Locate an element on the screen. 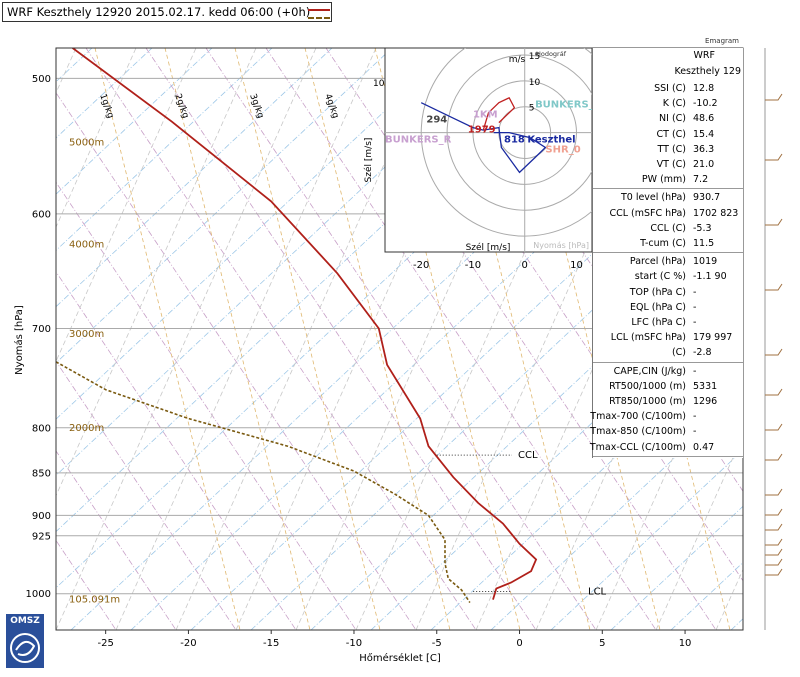  hodograph-x-tick-label: 10 is located at coordinates (576, 265).